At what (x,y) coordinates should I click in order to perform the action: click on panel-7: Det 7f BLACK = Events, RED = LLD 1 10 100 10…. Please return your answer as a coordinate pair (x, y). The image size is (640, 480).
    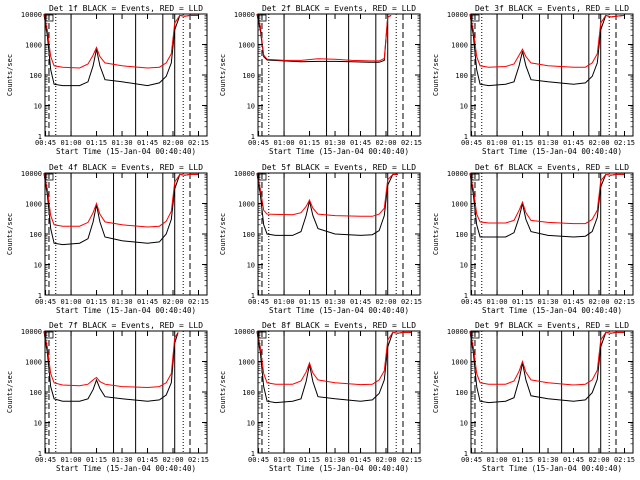
    Looking at the image, I should click on (107, 397).